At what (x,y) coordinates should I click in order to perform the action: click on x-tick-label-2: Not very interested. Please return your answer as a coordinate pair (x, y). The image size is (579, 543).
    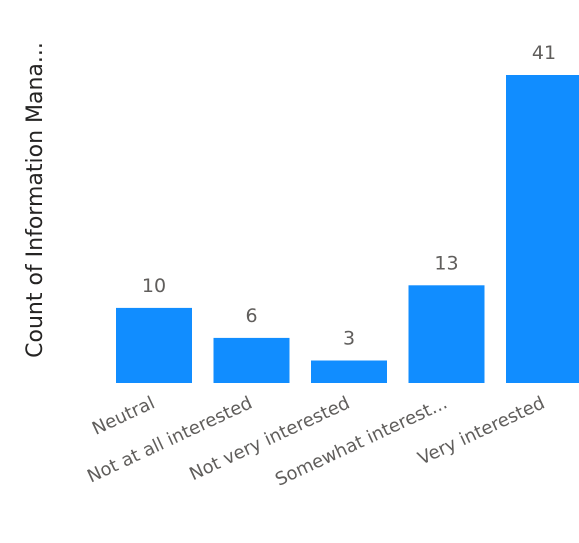
    Looking at the image, I should click on (269, 438).